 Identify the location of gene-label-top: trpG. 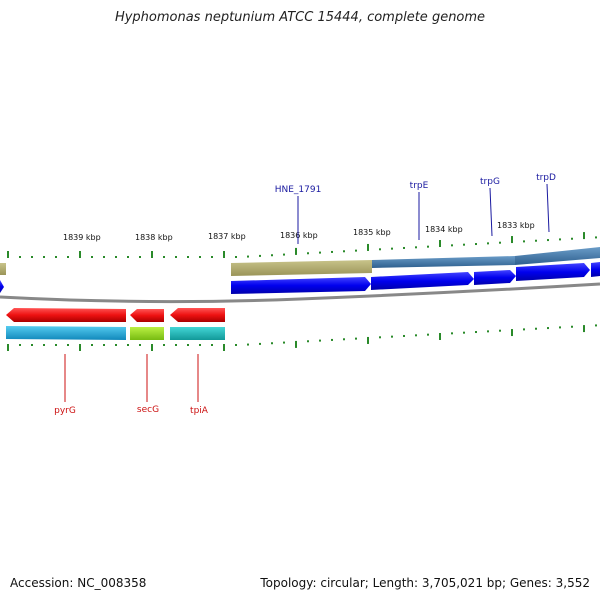
(490, 182).